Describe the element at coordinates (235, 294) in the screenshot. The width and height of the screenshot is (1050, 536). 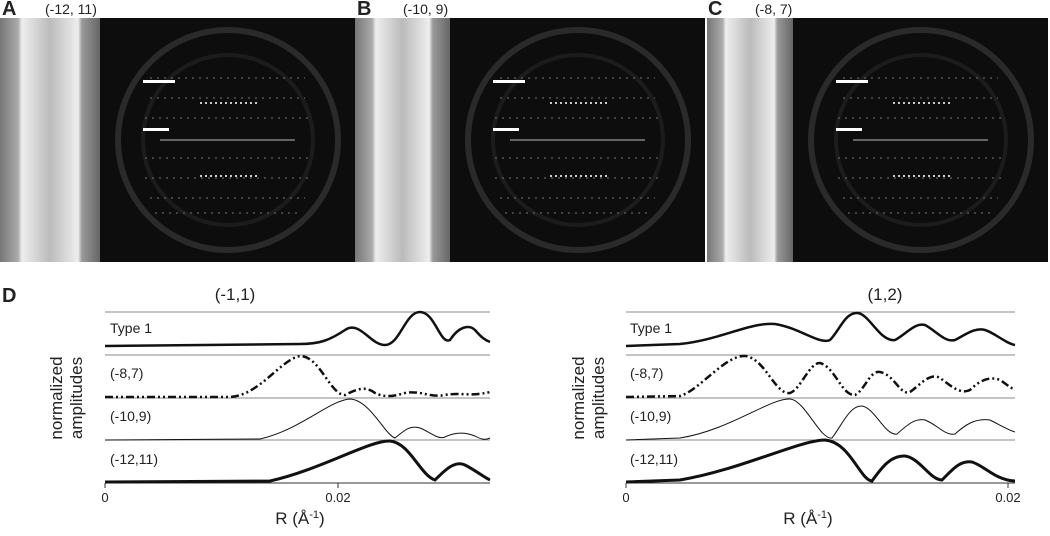
I see `plot-title: (-1,1)` at that location.